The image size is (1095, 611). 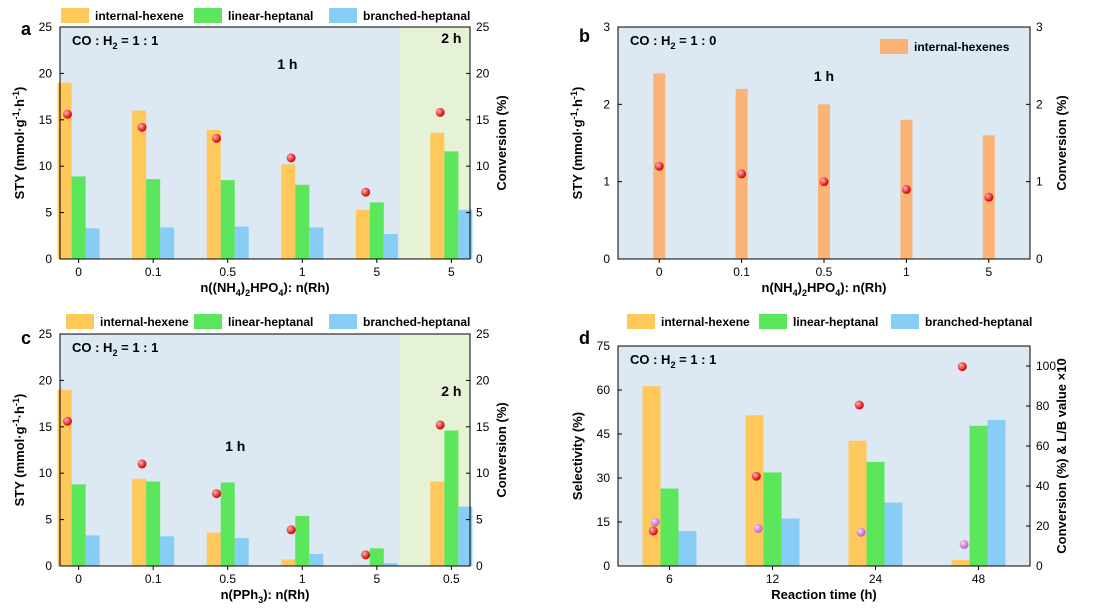 I want to click on x-tick-label: 24, so click(x=876, y=579).